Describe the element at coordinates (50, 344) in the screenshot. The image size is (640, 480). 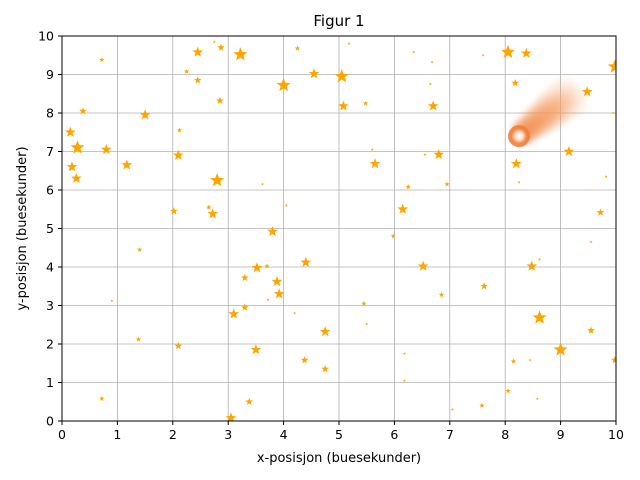
I see `y-tick-label: 2` at that location.